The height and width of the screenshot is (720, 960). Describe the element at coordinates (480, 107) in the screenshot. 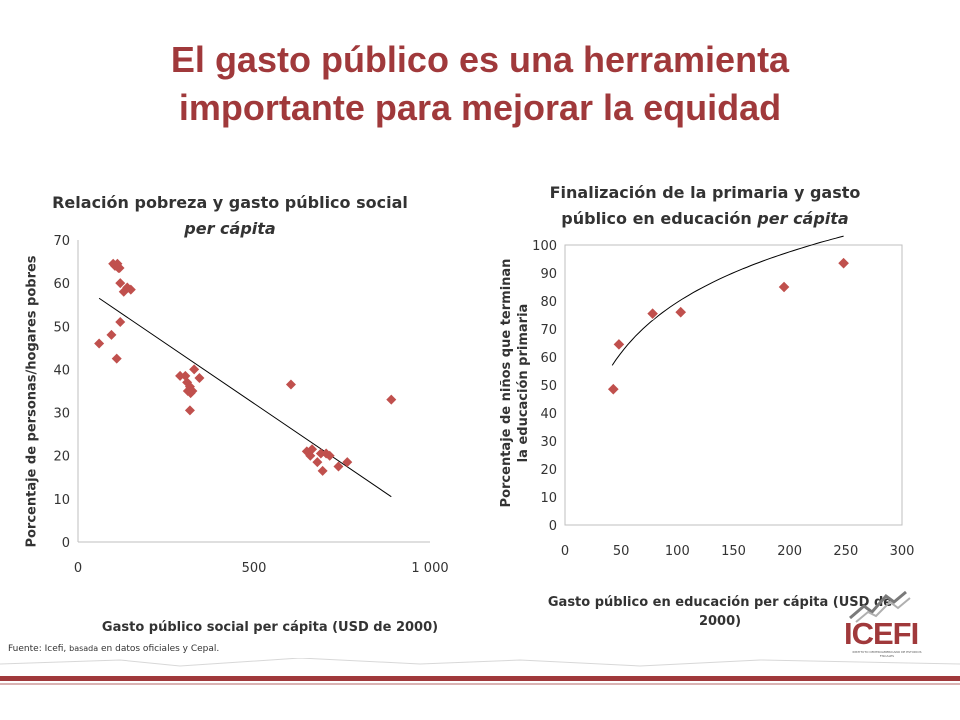

I see `slide-title-line2: importante para mejorar la equidad` at that location.